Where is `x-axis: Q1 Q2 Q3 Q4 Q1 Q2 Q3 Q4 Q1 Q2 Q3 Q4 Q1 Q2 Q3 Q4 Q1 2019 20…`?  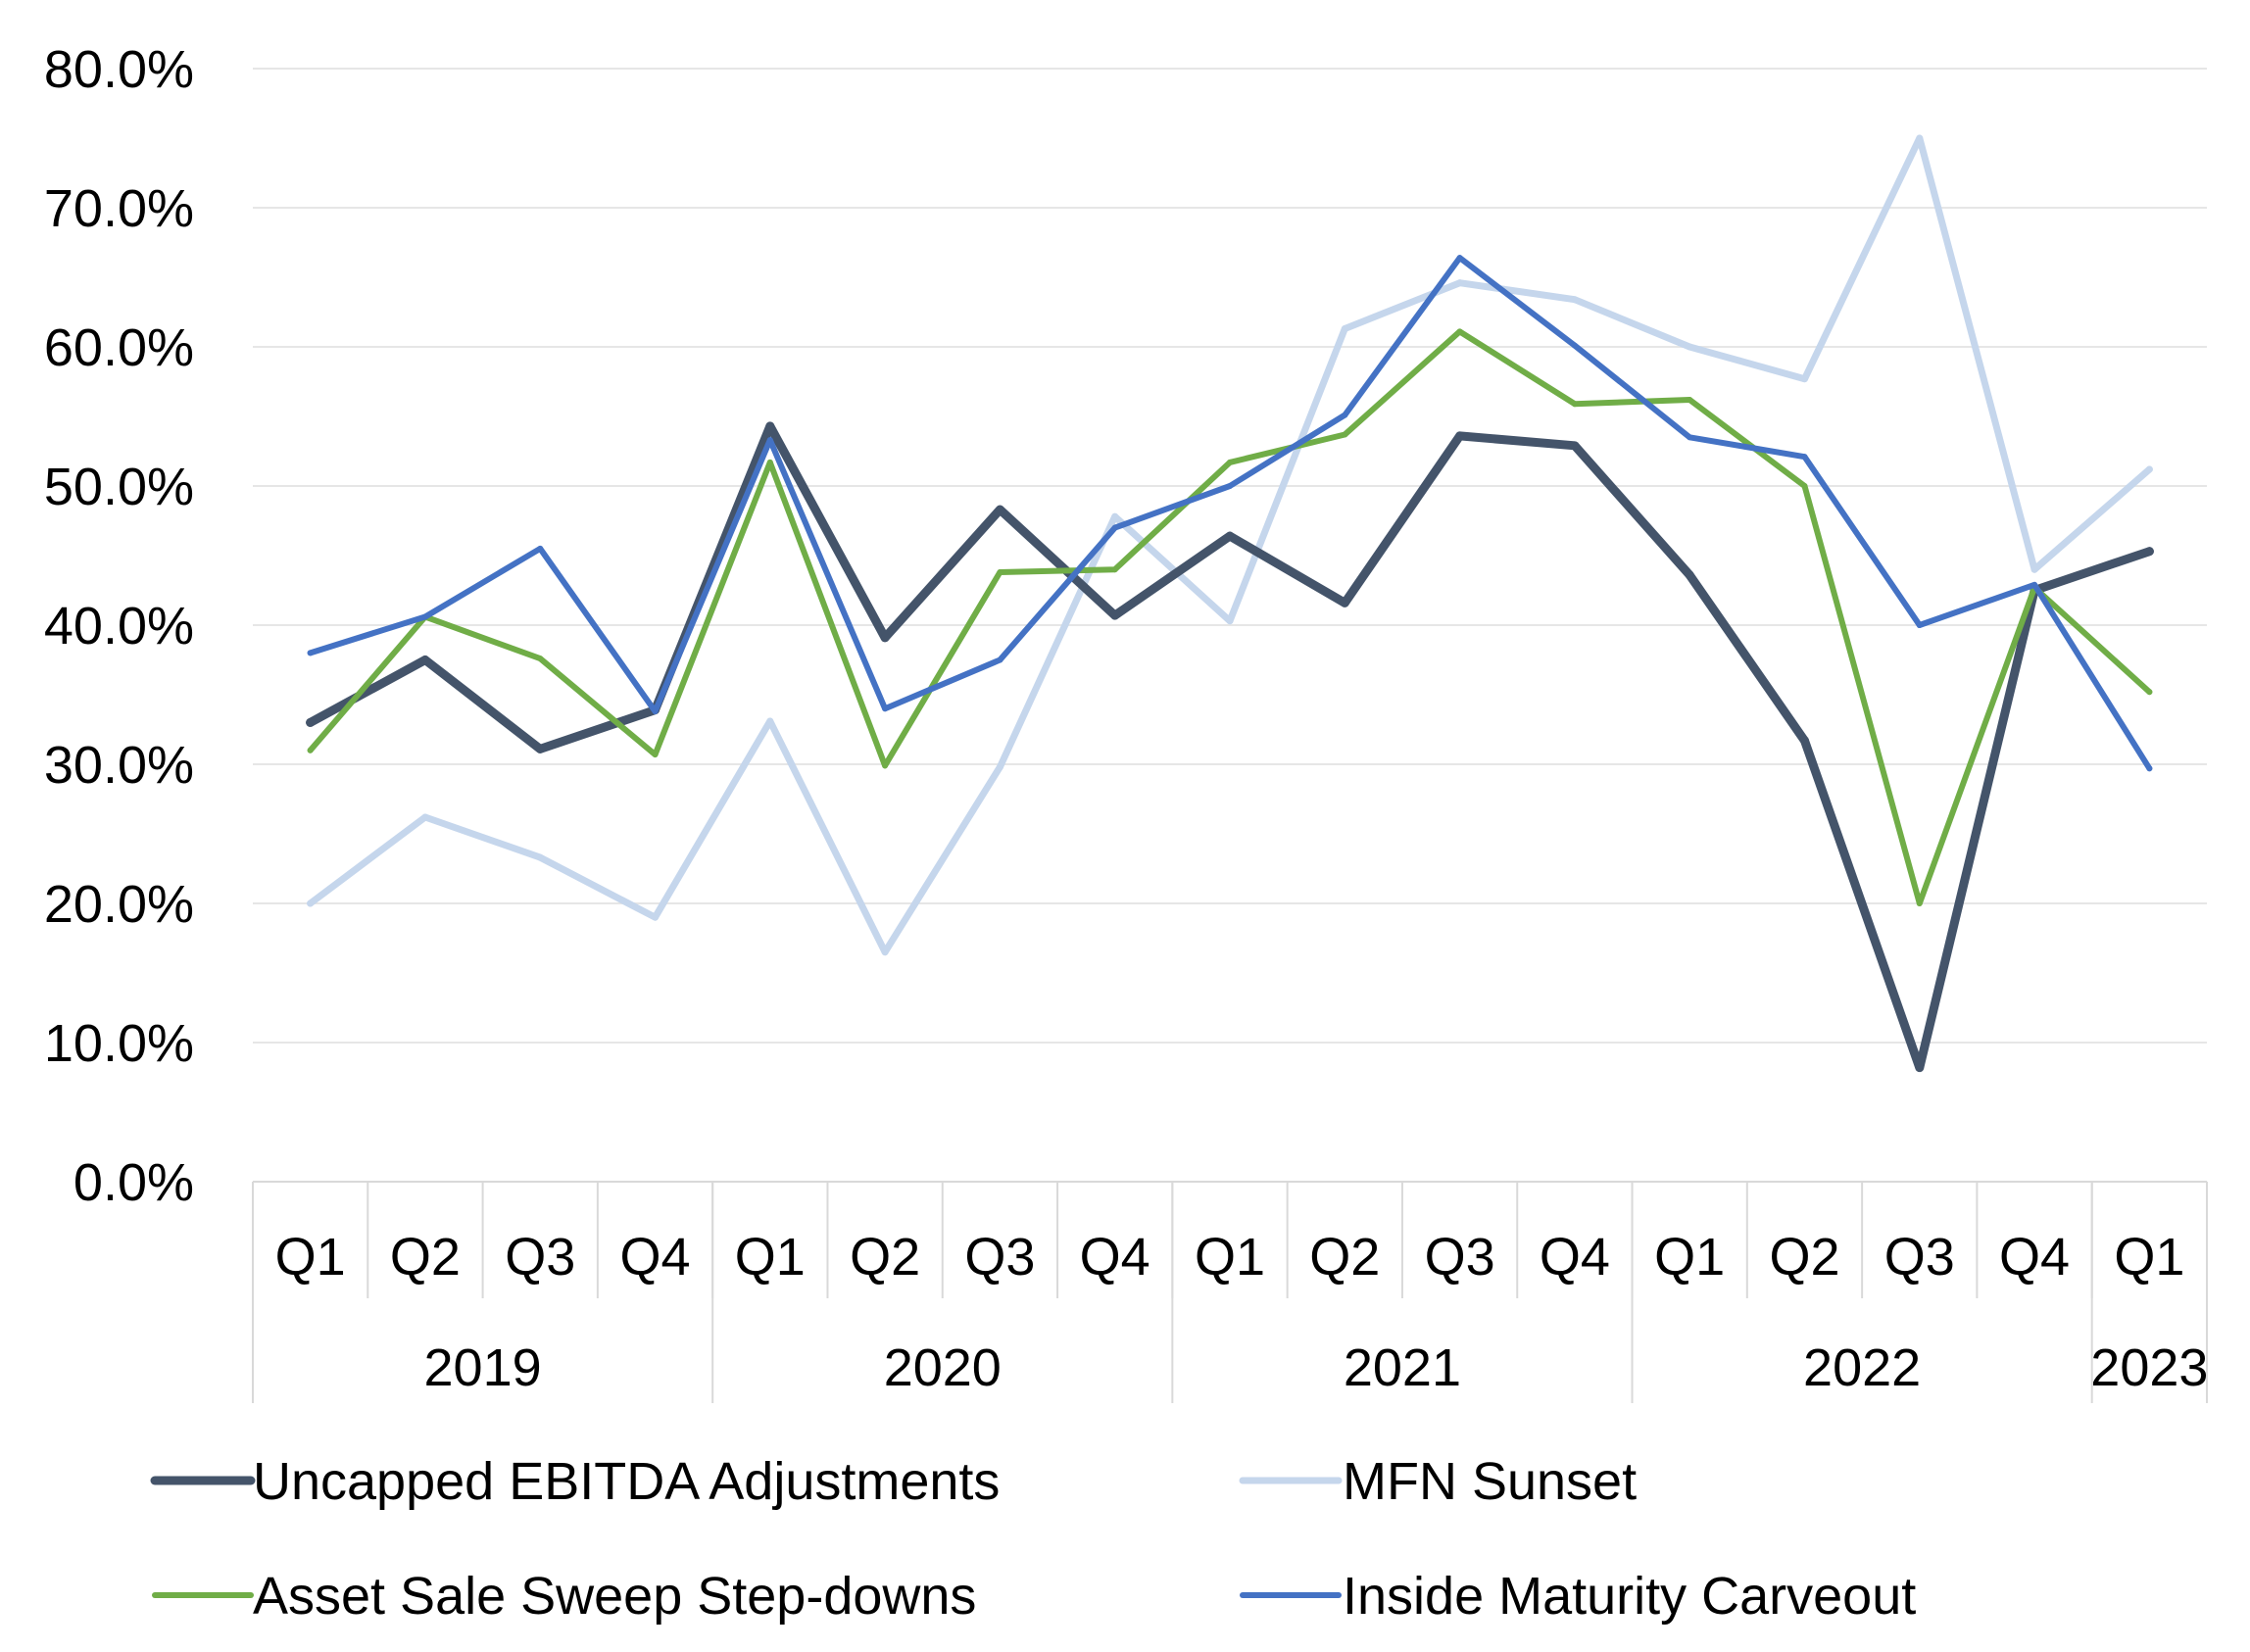 x-axis: Q1 Q2 Q3 Q4 Q1 Q2 Q3 Q4 Q1 Q2 Q3 Q4 Q1 Q2 Q3 Q4 Q1 2019 20… is located at coordinates (1230, 1292).